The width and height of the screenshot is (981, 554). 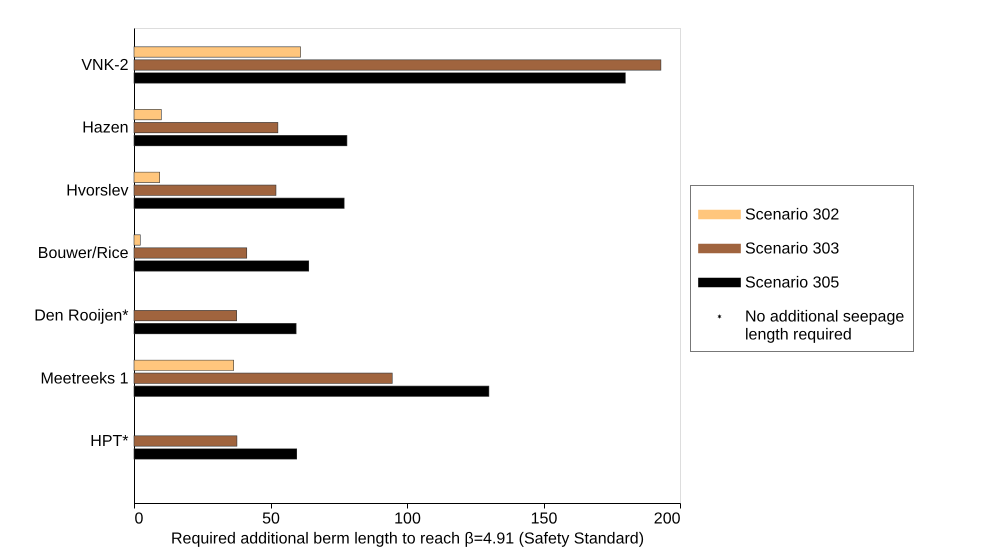 What do you see at coordinates (792, 283) in the screenshot?
I see `legend-label: Scenario 305` at bounding box center [792, 283].